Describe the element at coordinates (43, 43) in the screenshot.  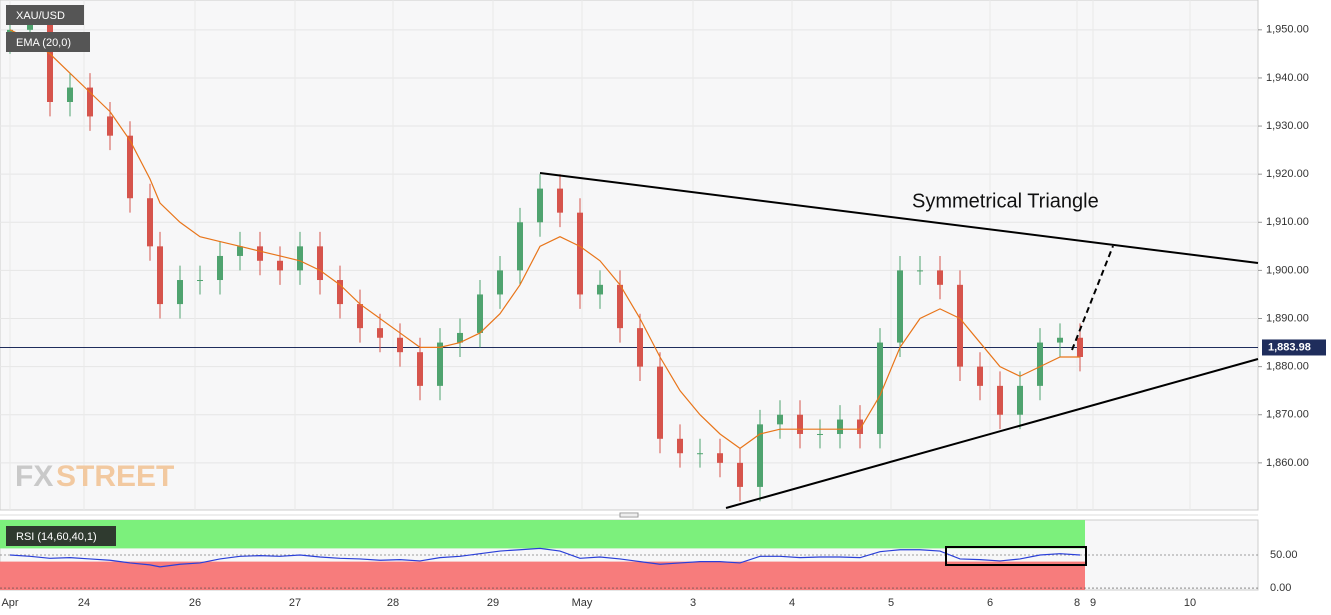
I see `indicator: EMA (20,0)` at that location.